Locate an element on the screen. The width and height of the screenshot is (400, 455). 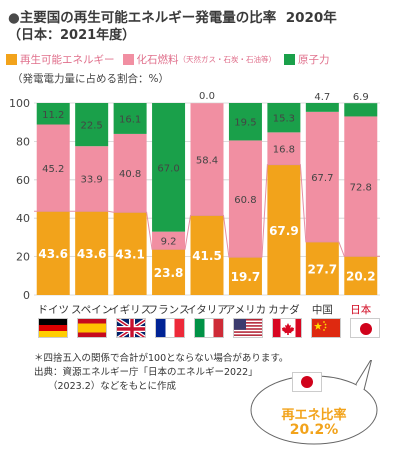
y-tick-label: 100 is located at coordinates (19, 103).